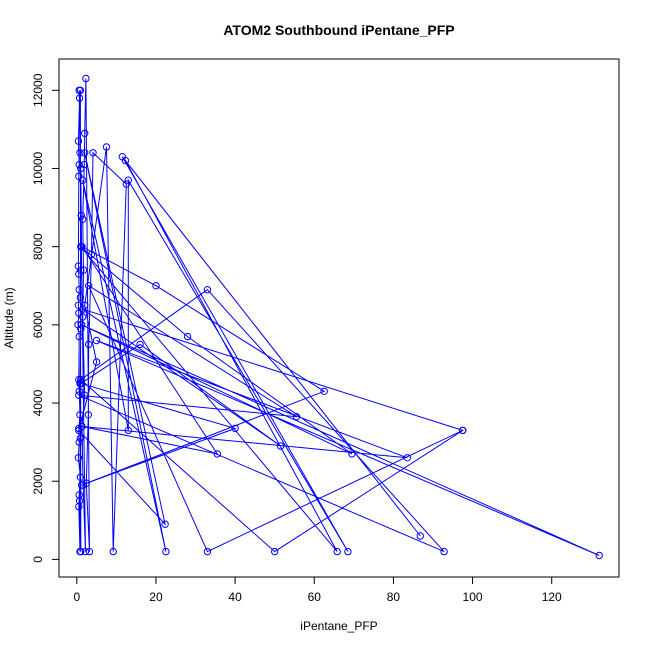  Describe the element at coordinates (38, 246) in the screenshot. I see `y-tick-label: 8000` at that location.